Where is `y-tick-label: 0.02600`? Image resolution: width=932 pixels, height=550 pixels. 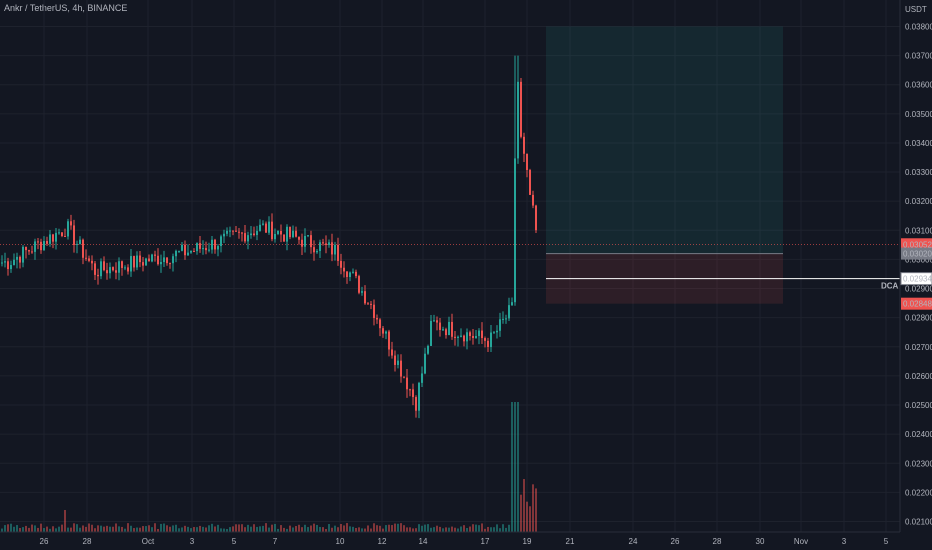 y-tick-label: 0.02600 is located at coordinates (918, 376).